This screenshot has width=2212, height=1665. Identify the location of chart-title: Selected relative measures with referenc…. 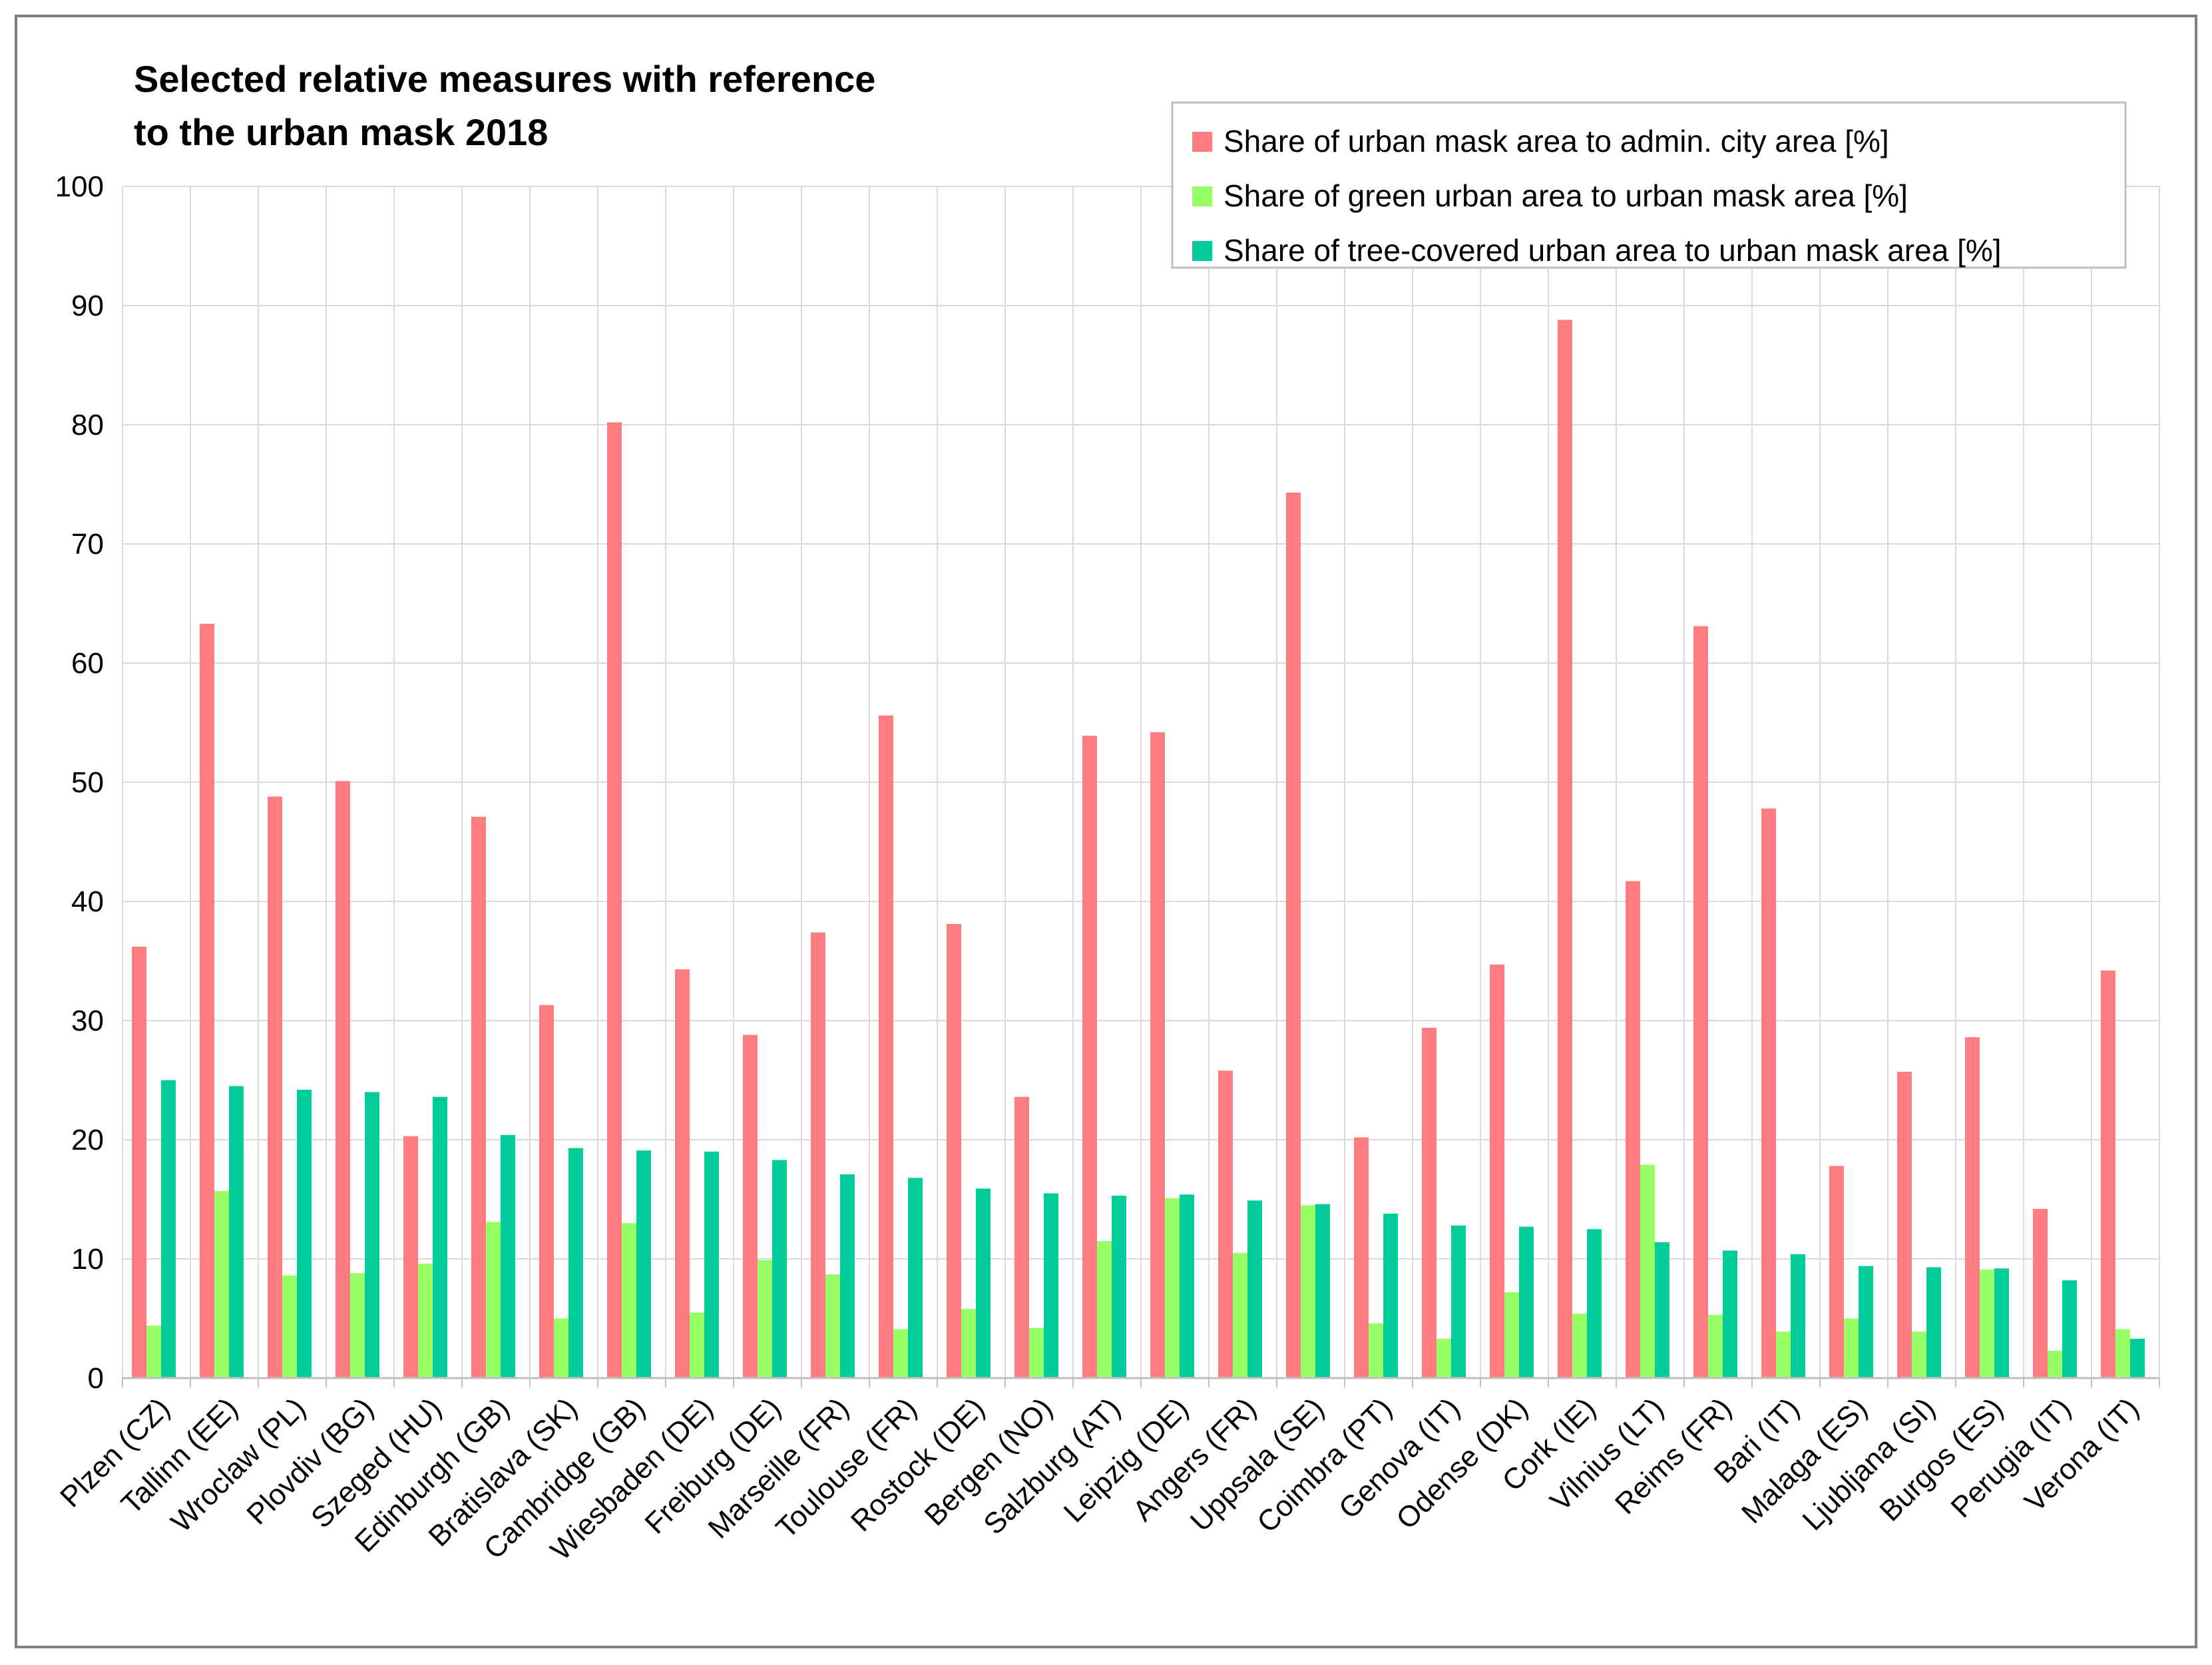
(505, 106).